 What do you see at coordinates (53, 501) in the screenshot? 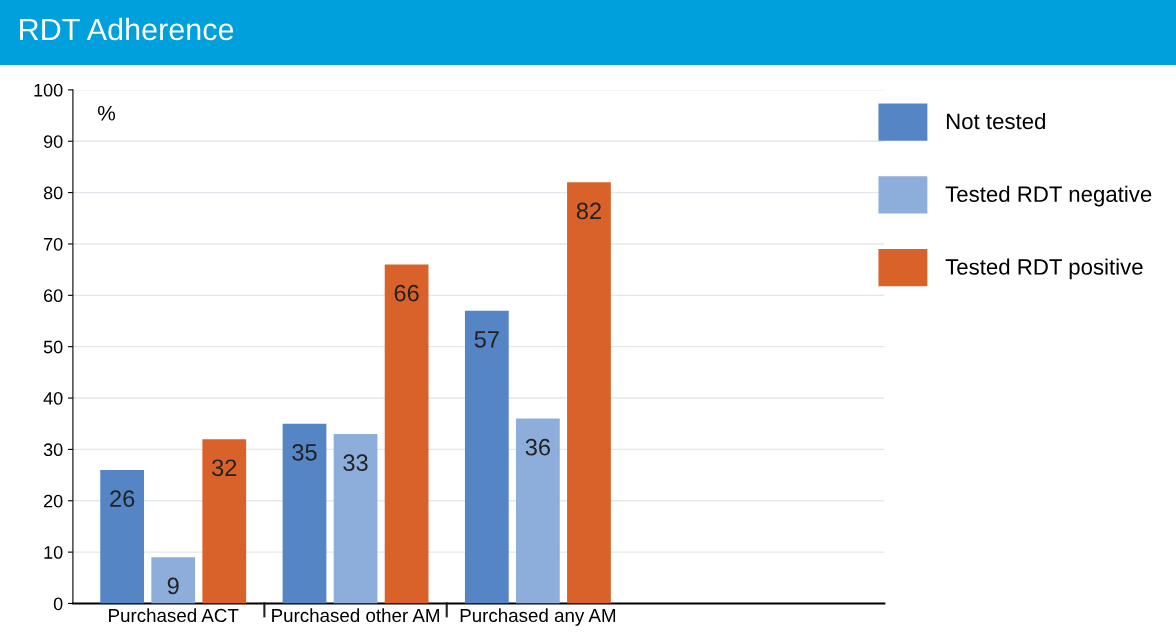
I see `y-tick-label: 20` at bounding box center [53, 501].